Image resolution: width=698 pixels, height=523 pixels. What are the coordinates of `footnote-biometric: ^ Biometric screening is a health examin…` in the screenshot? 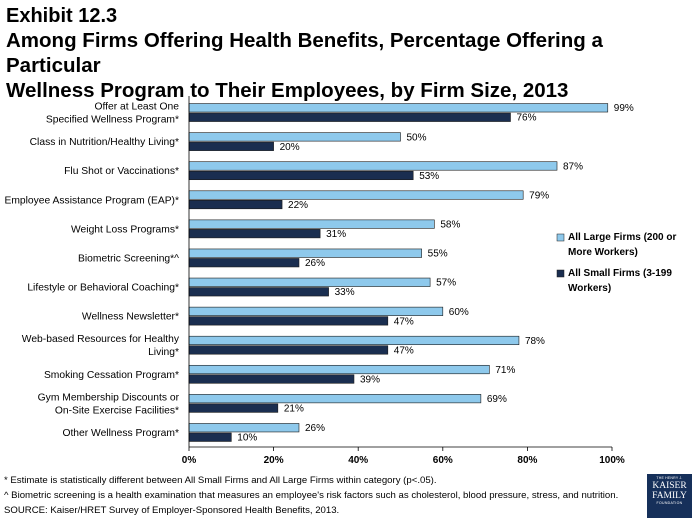 It's located at (311, 495).